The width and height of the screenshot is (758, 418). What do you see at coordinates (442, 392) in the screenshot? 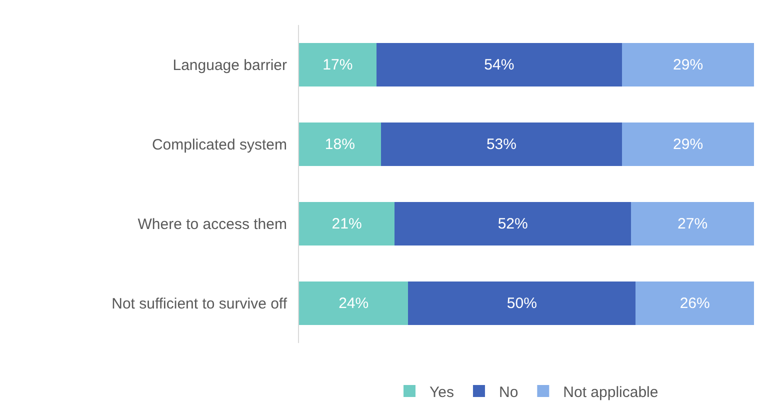
I see `legend-label: Yes` at bounding box center [442, 392].